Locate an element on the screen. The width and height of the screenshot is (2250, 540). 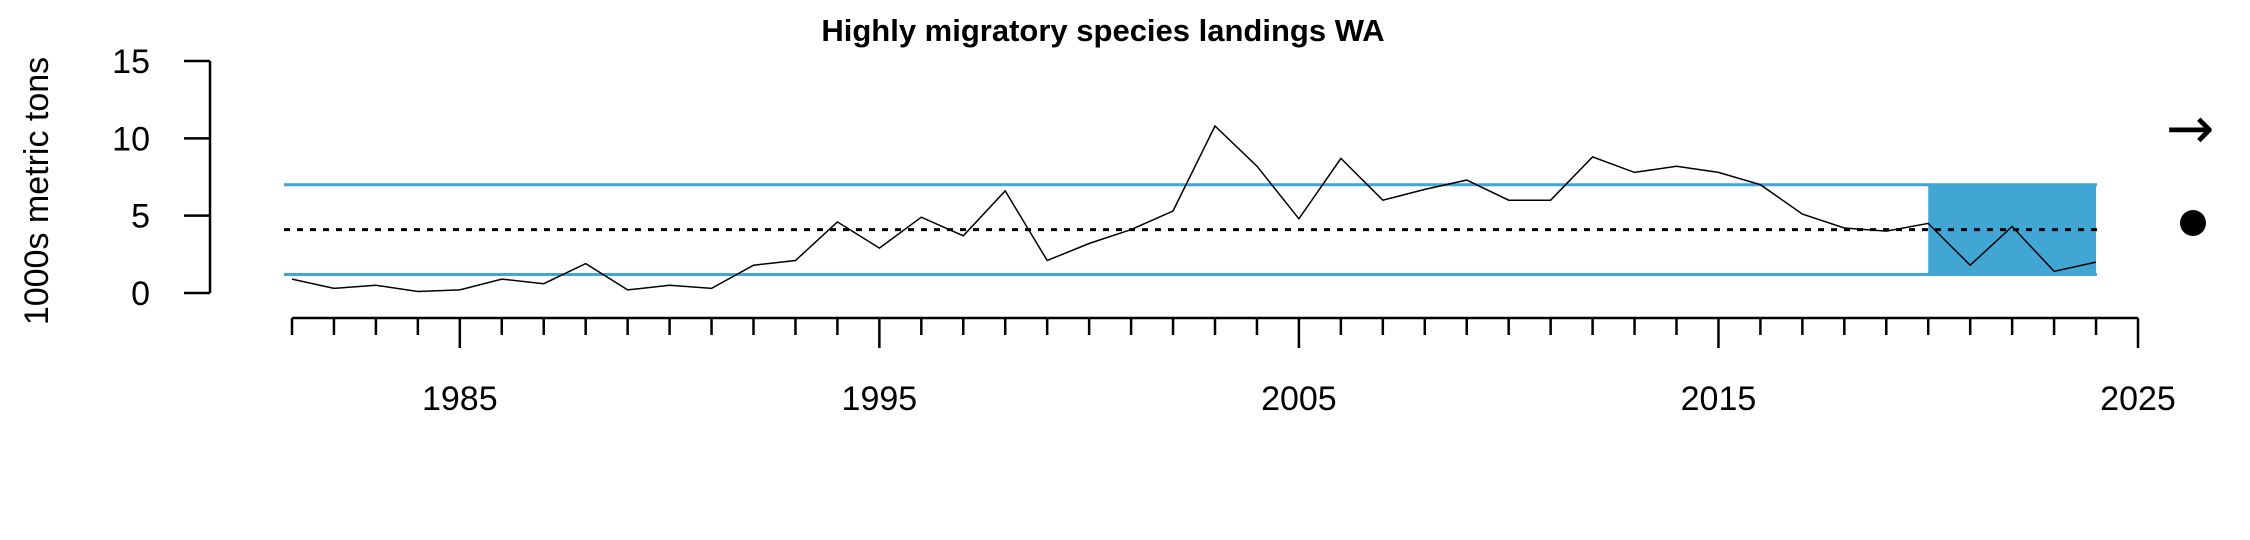
chart-title: Highly migratory species landings WA is located at coordinates (1102, 30).